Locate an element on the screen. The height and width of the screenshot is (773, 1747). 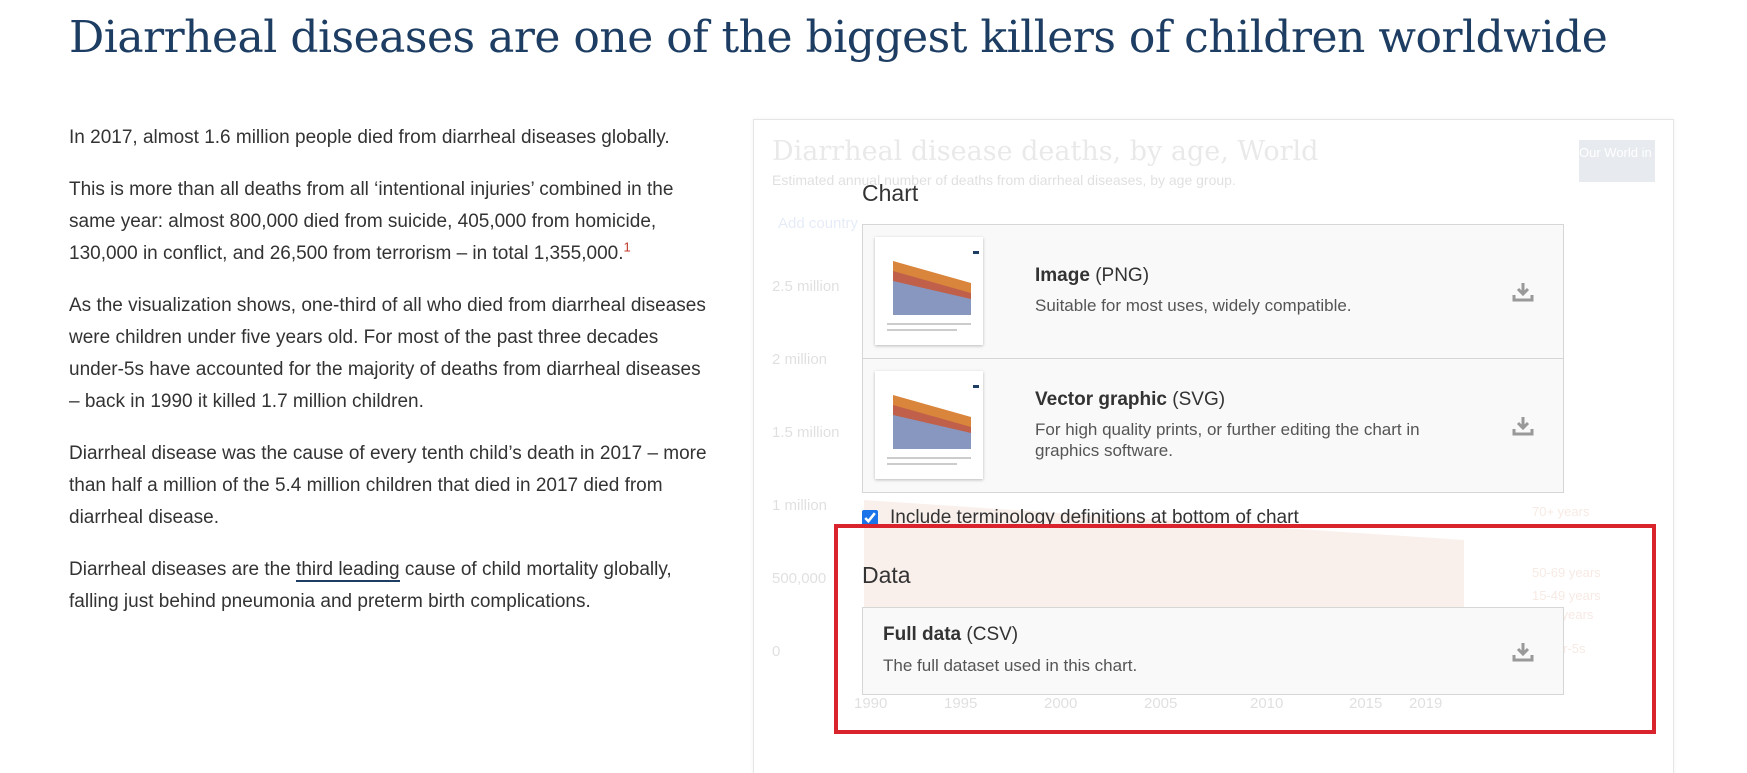
option-name: Full data (CSV) is located at coordinates (951, 634).